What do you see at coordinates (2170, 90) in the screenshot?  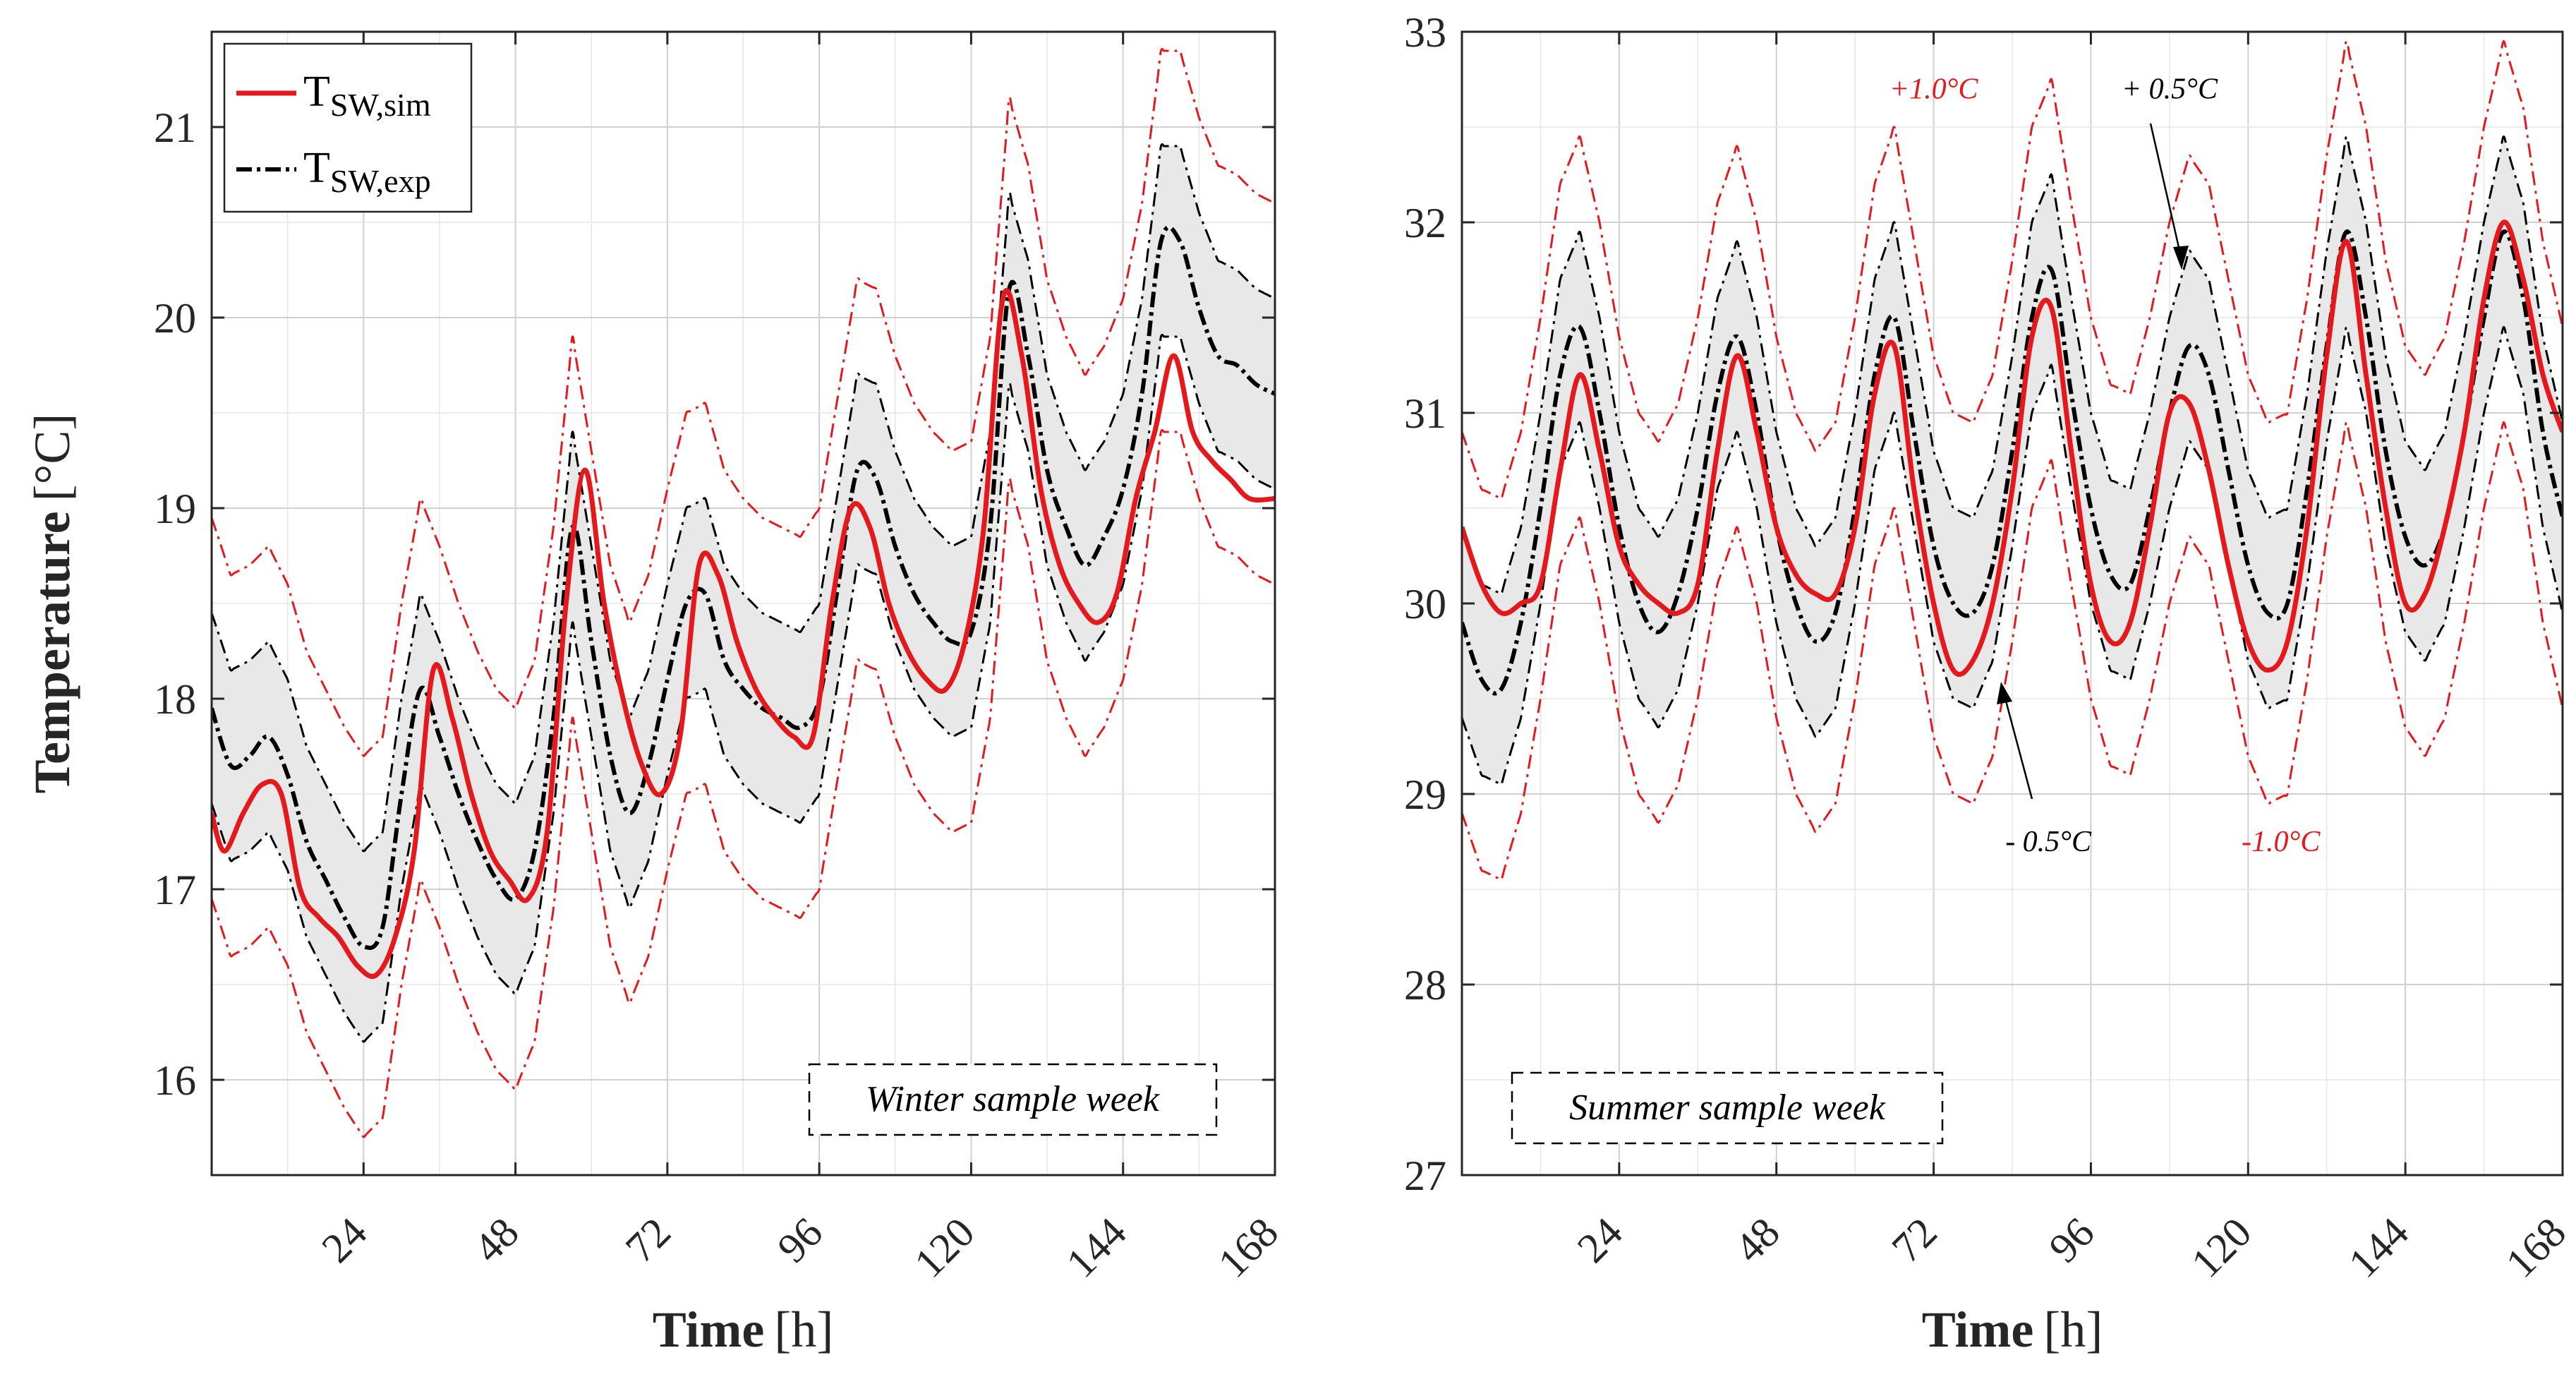 I see `annotation-plus-0.5: + 0.5°C` at bounding box center [2170, 90].